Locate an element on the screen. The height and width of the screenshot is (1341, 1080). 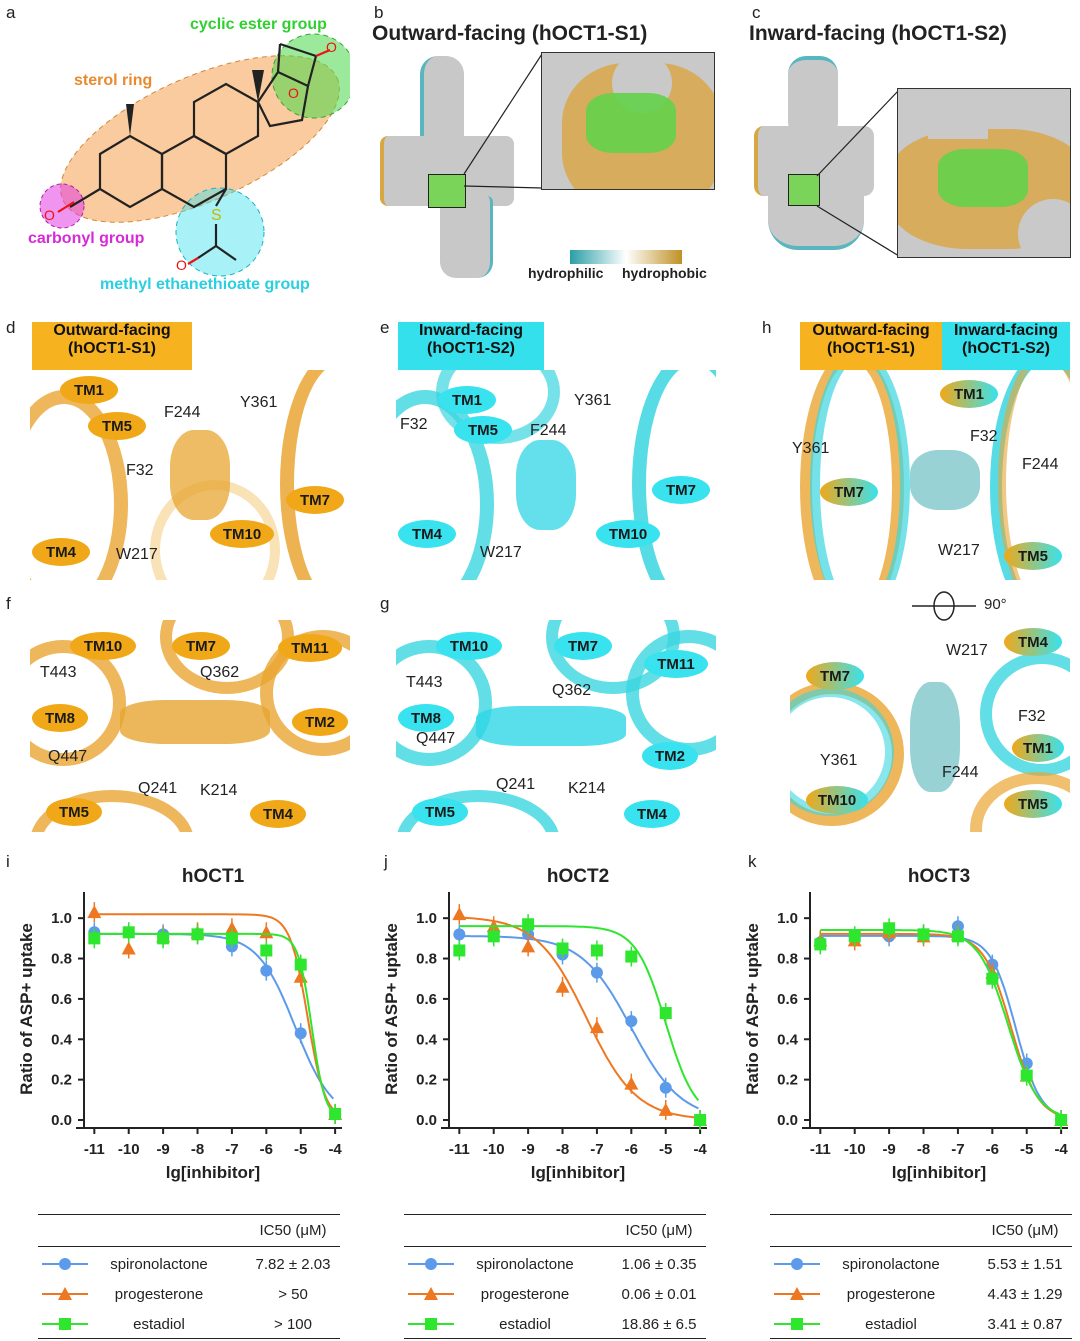
legend-series-name: progesterone is located at coordinates (159, 1294).